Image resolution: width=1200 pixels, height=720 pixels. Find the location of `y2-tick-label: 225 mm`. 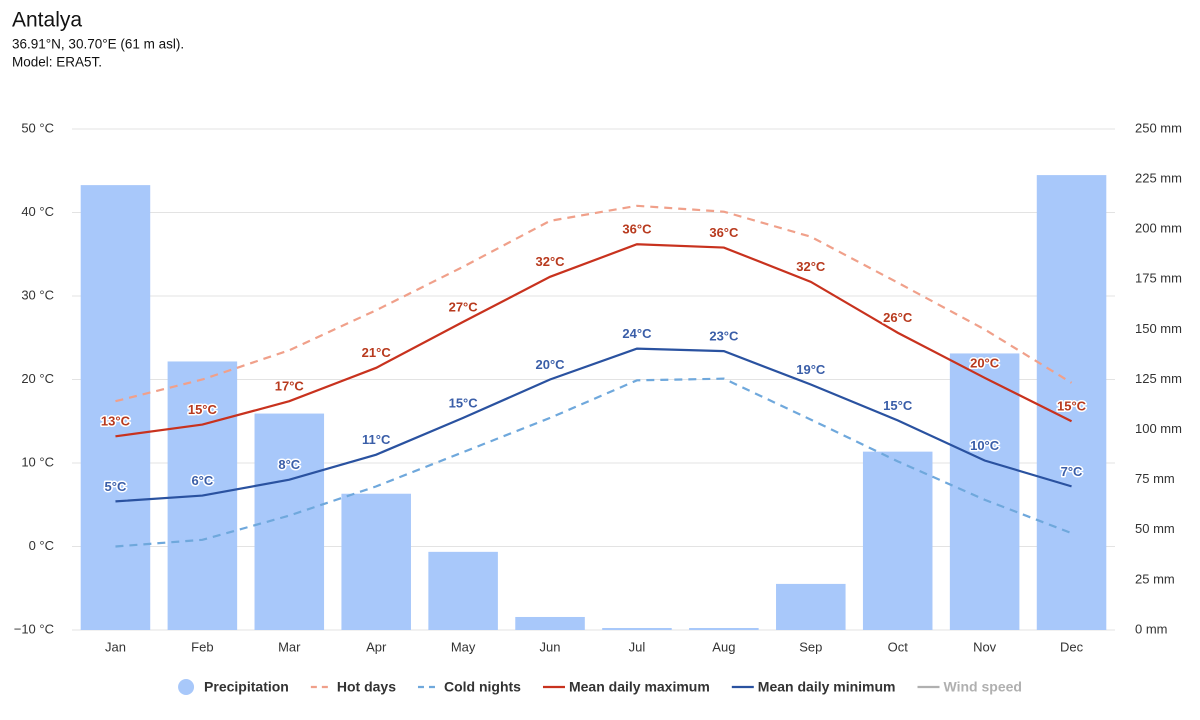

y2-tick-label: 225 mm is located at coordinates (1158, 178).